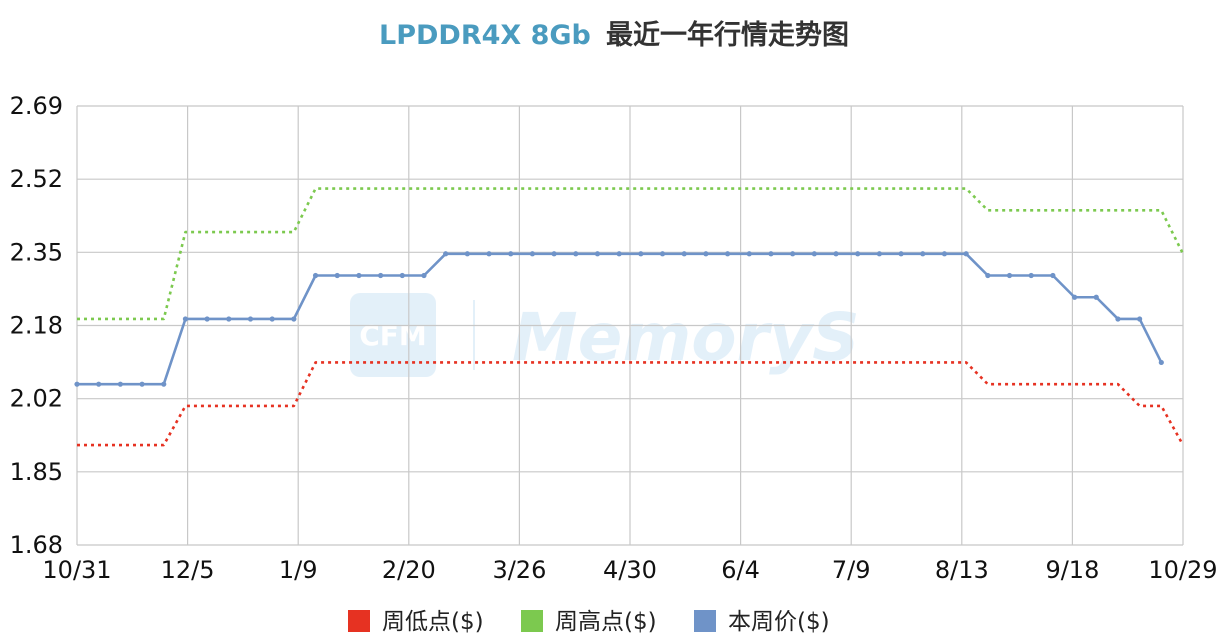 This screenshot has width=1228, height=638. I want to click on x-tick-label: 4/30, so click(630, 570).